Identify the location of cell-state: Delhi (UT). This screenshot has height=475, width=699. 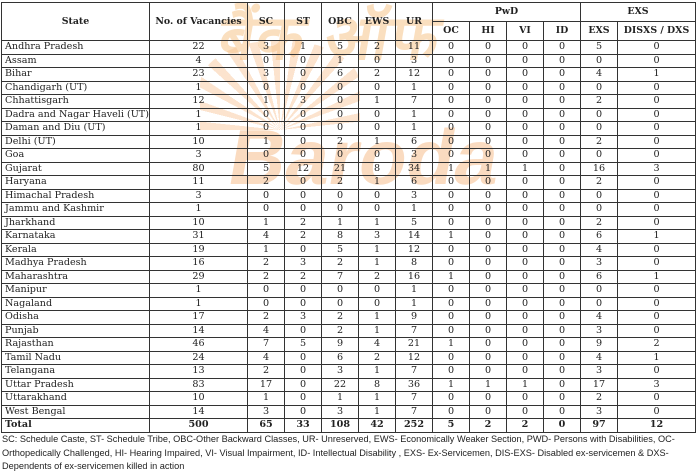
(75, 141).